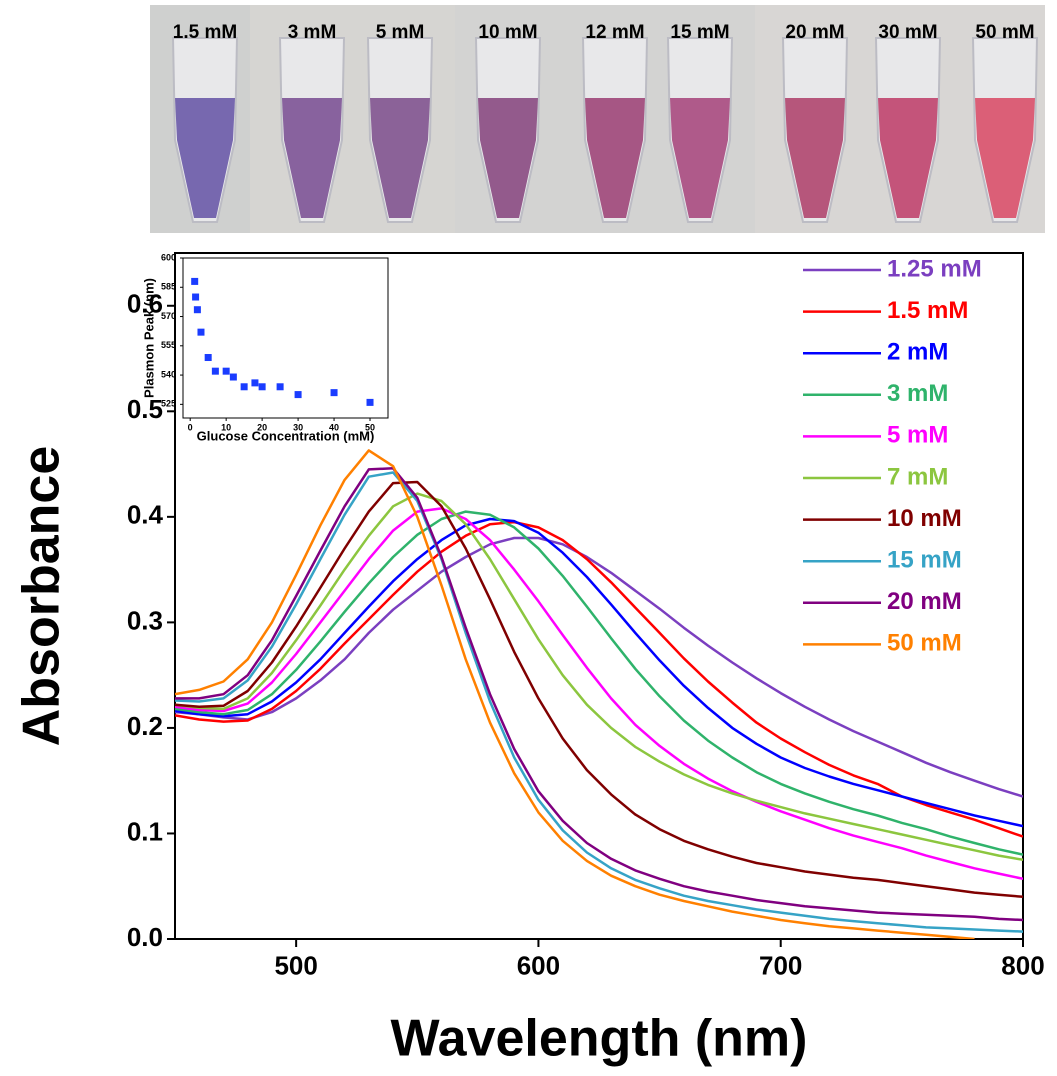 Image resolution: width=1057 pixels, height=1076 pixels. Describe the element at coordinates (917, 393) in the screenshot. I see `legend-label: 3 mM` at that location.